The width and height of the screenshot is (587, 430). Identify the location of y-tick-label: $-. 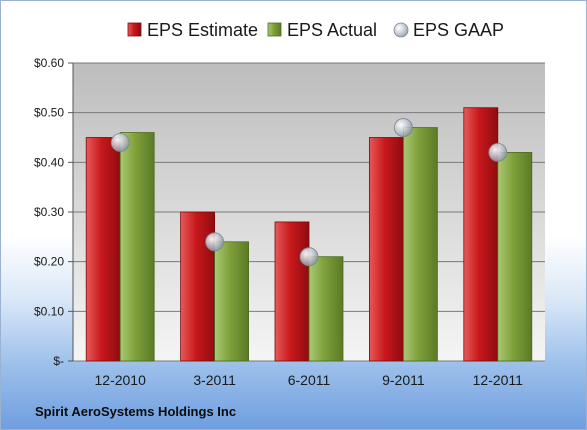
(58, 361).